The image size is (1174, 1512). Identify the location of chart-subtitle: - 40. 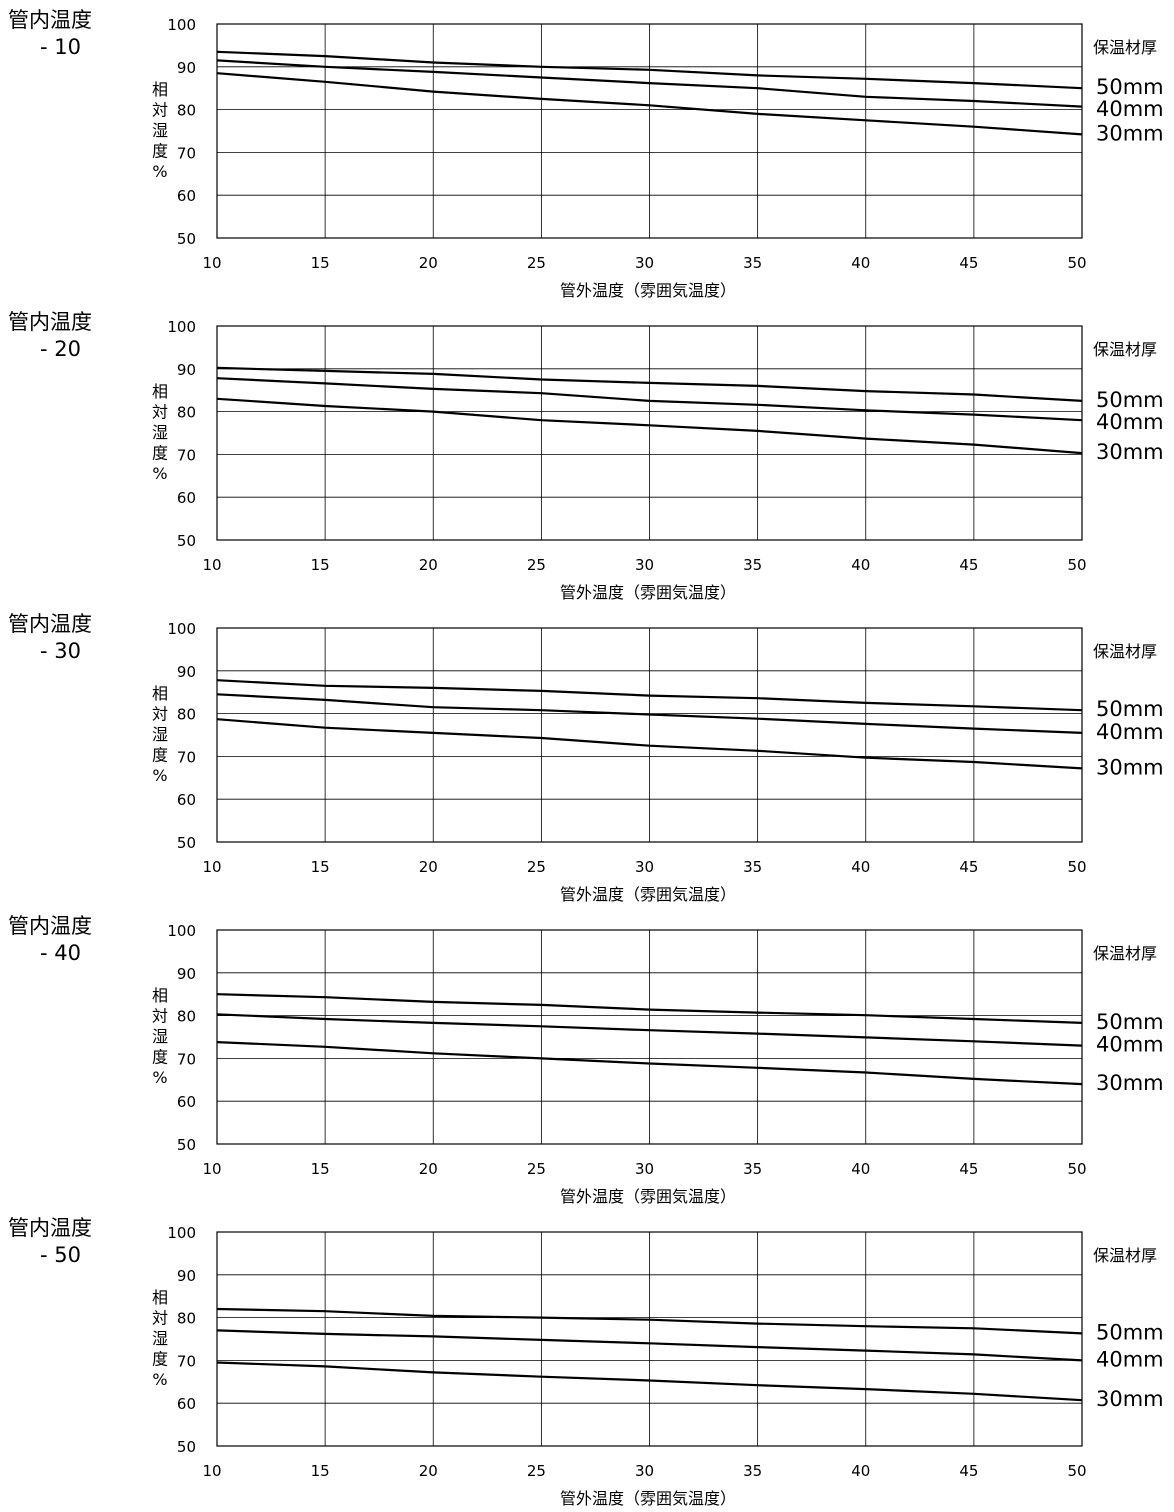
(60, 953).